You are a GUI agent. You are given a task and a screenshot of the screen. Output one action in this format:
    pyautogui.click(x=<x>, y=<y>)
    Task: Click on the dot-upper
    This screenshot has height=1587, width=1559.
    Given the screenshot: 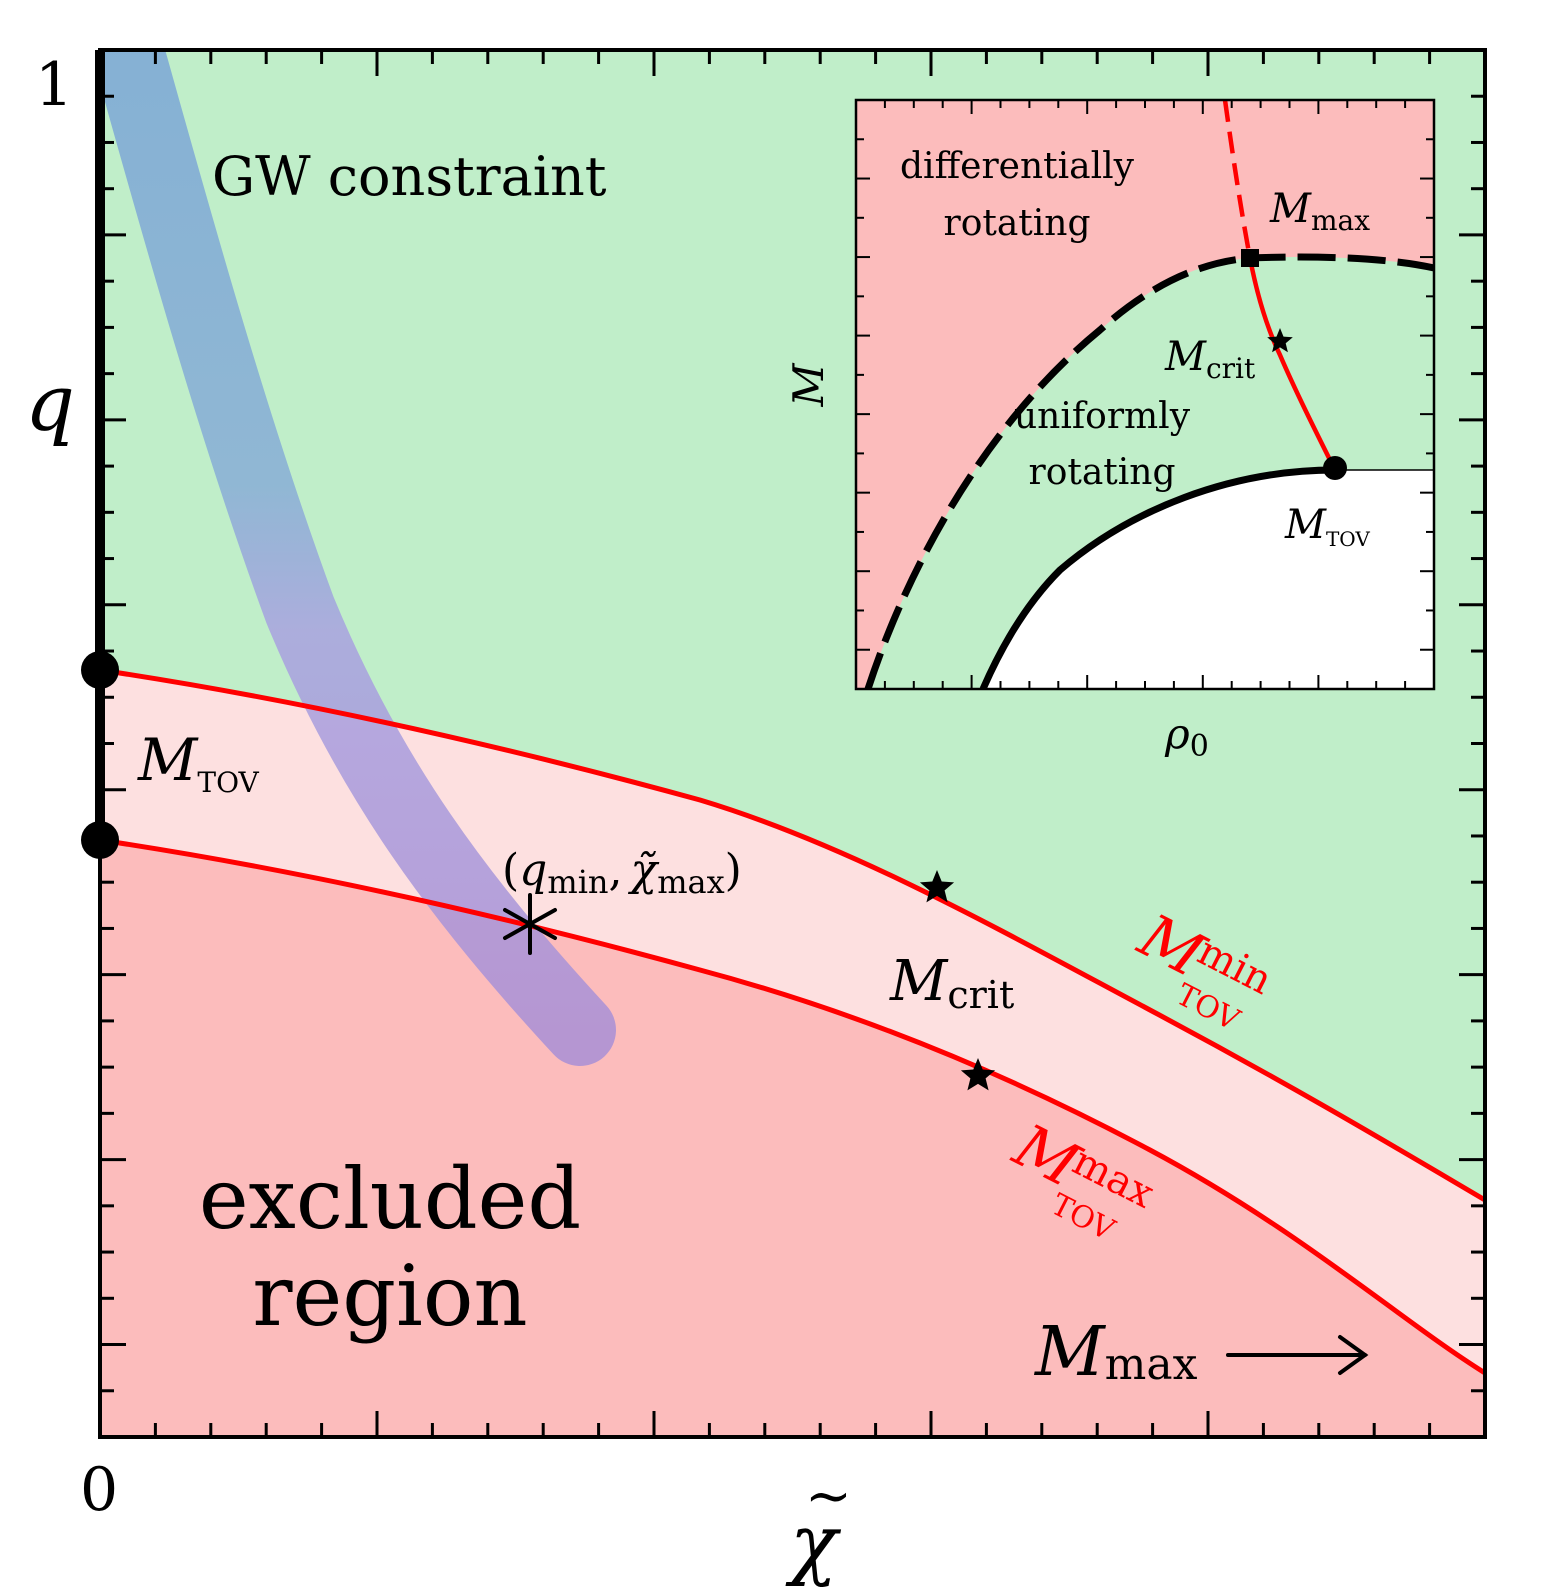 What is the action you would take?
    pyautogui.click(x=100, y=670)
    